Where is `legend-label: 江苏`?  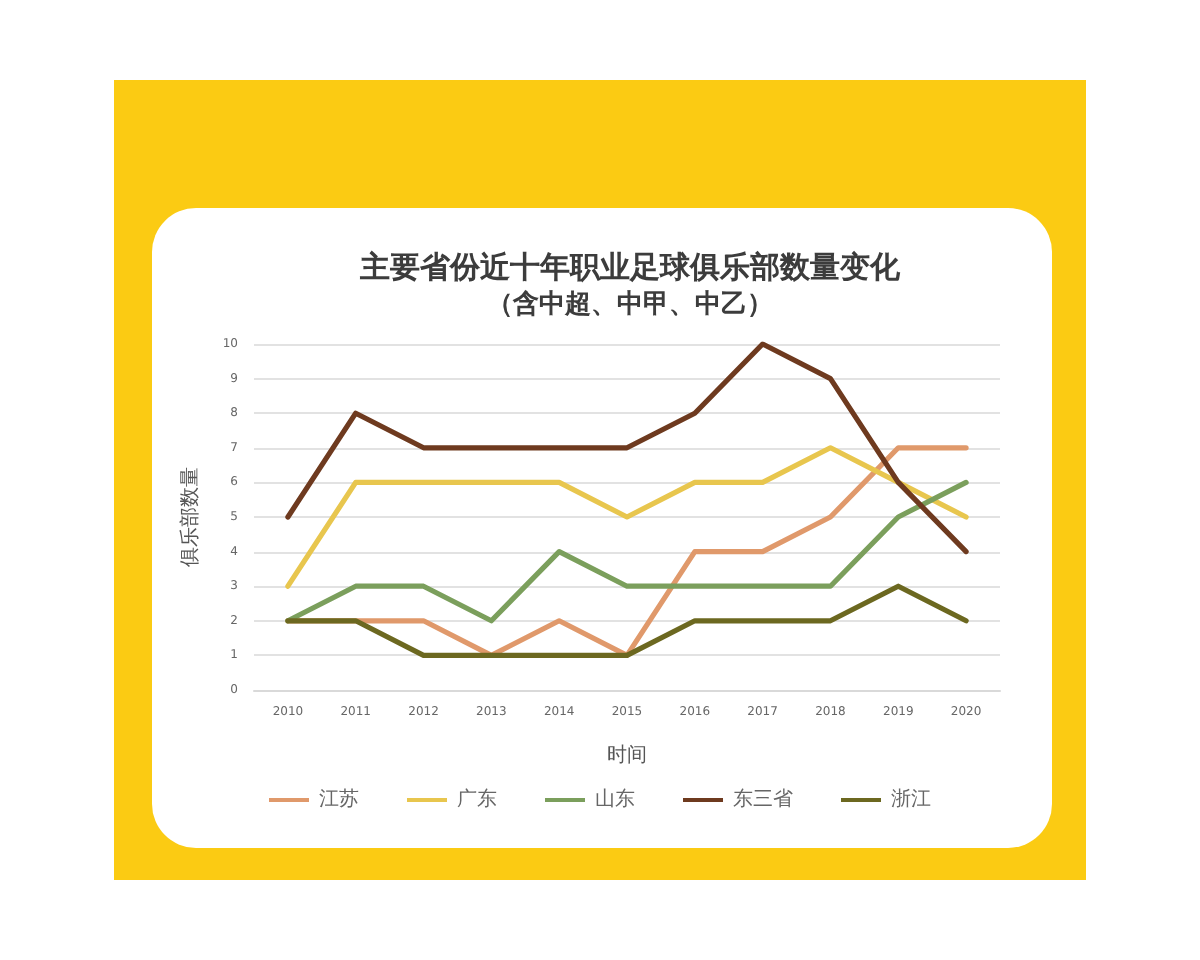 legend-label: 江苏 is located at coordinates (339, 799).